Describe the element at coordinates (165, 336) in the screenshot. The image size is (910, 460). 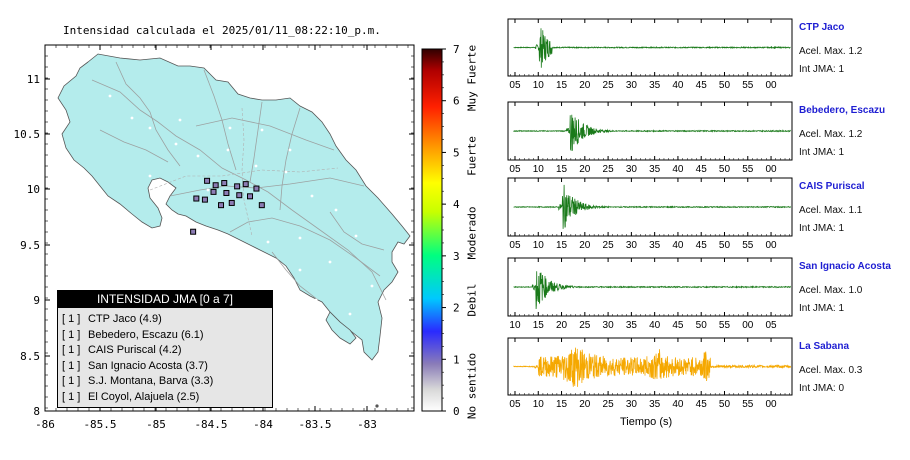
I see `legend-item: [ 1 ] Bebedero, Escazu (6.1)` at that location.